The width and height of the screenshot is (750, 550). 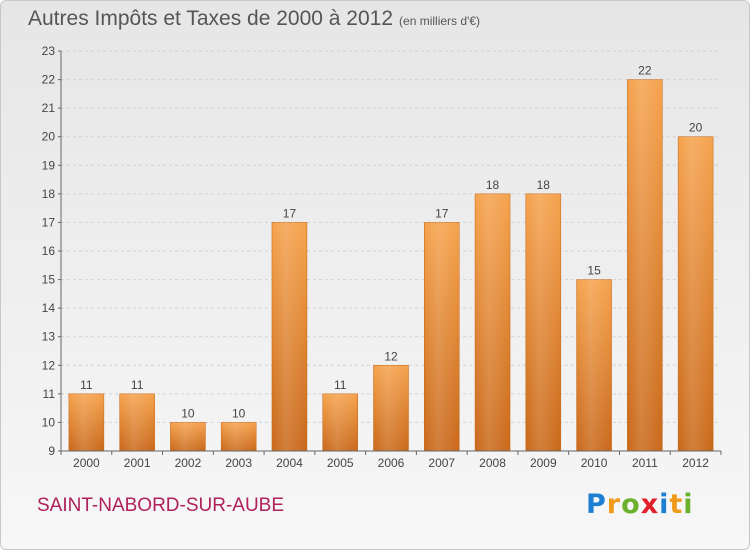 What do you see at coordinates (289, 463) in the screenshot?
I see `x-tick-label: 2004` at bounding box center [289, 463].